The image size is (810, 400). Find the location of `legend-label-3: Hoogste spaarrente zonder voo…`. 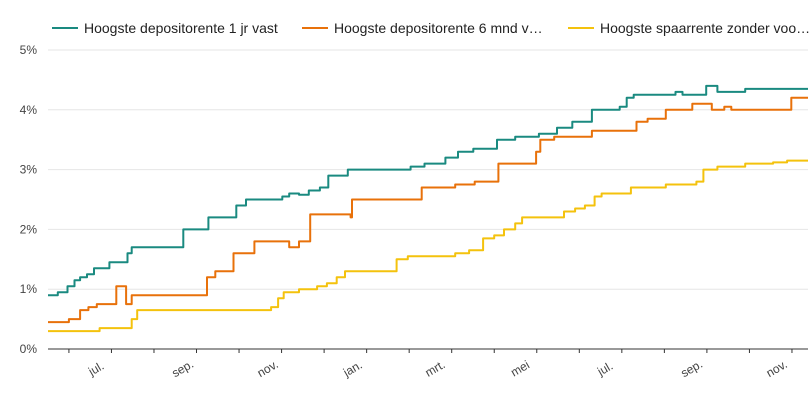

legend-label-3: Hoogste spaarrente zonder voo… is located at coordinates (705, 28).